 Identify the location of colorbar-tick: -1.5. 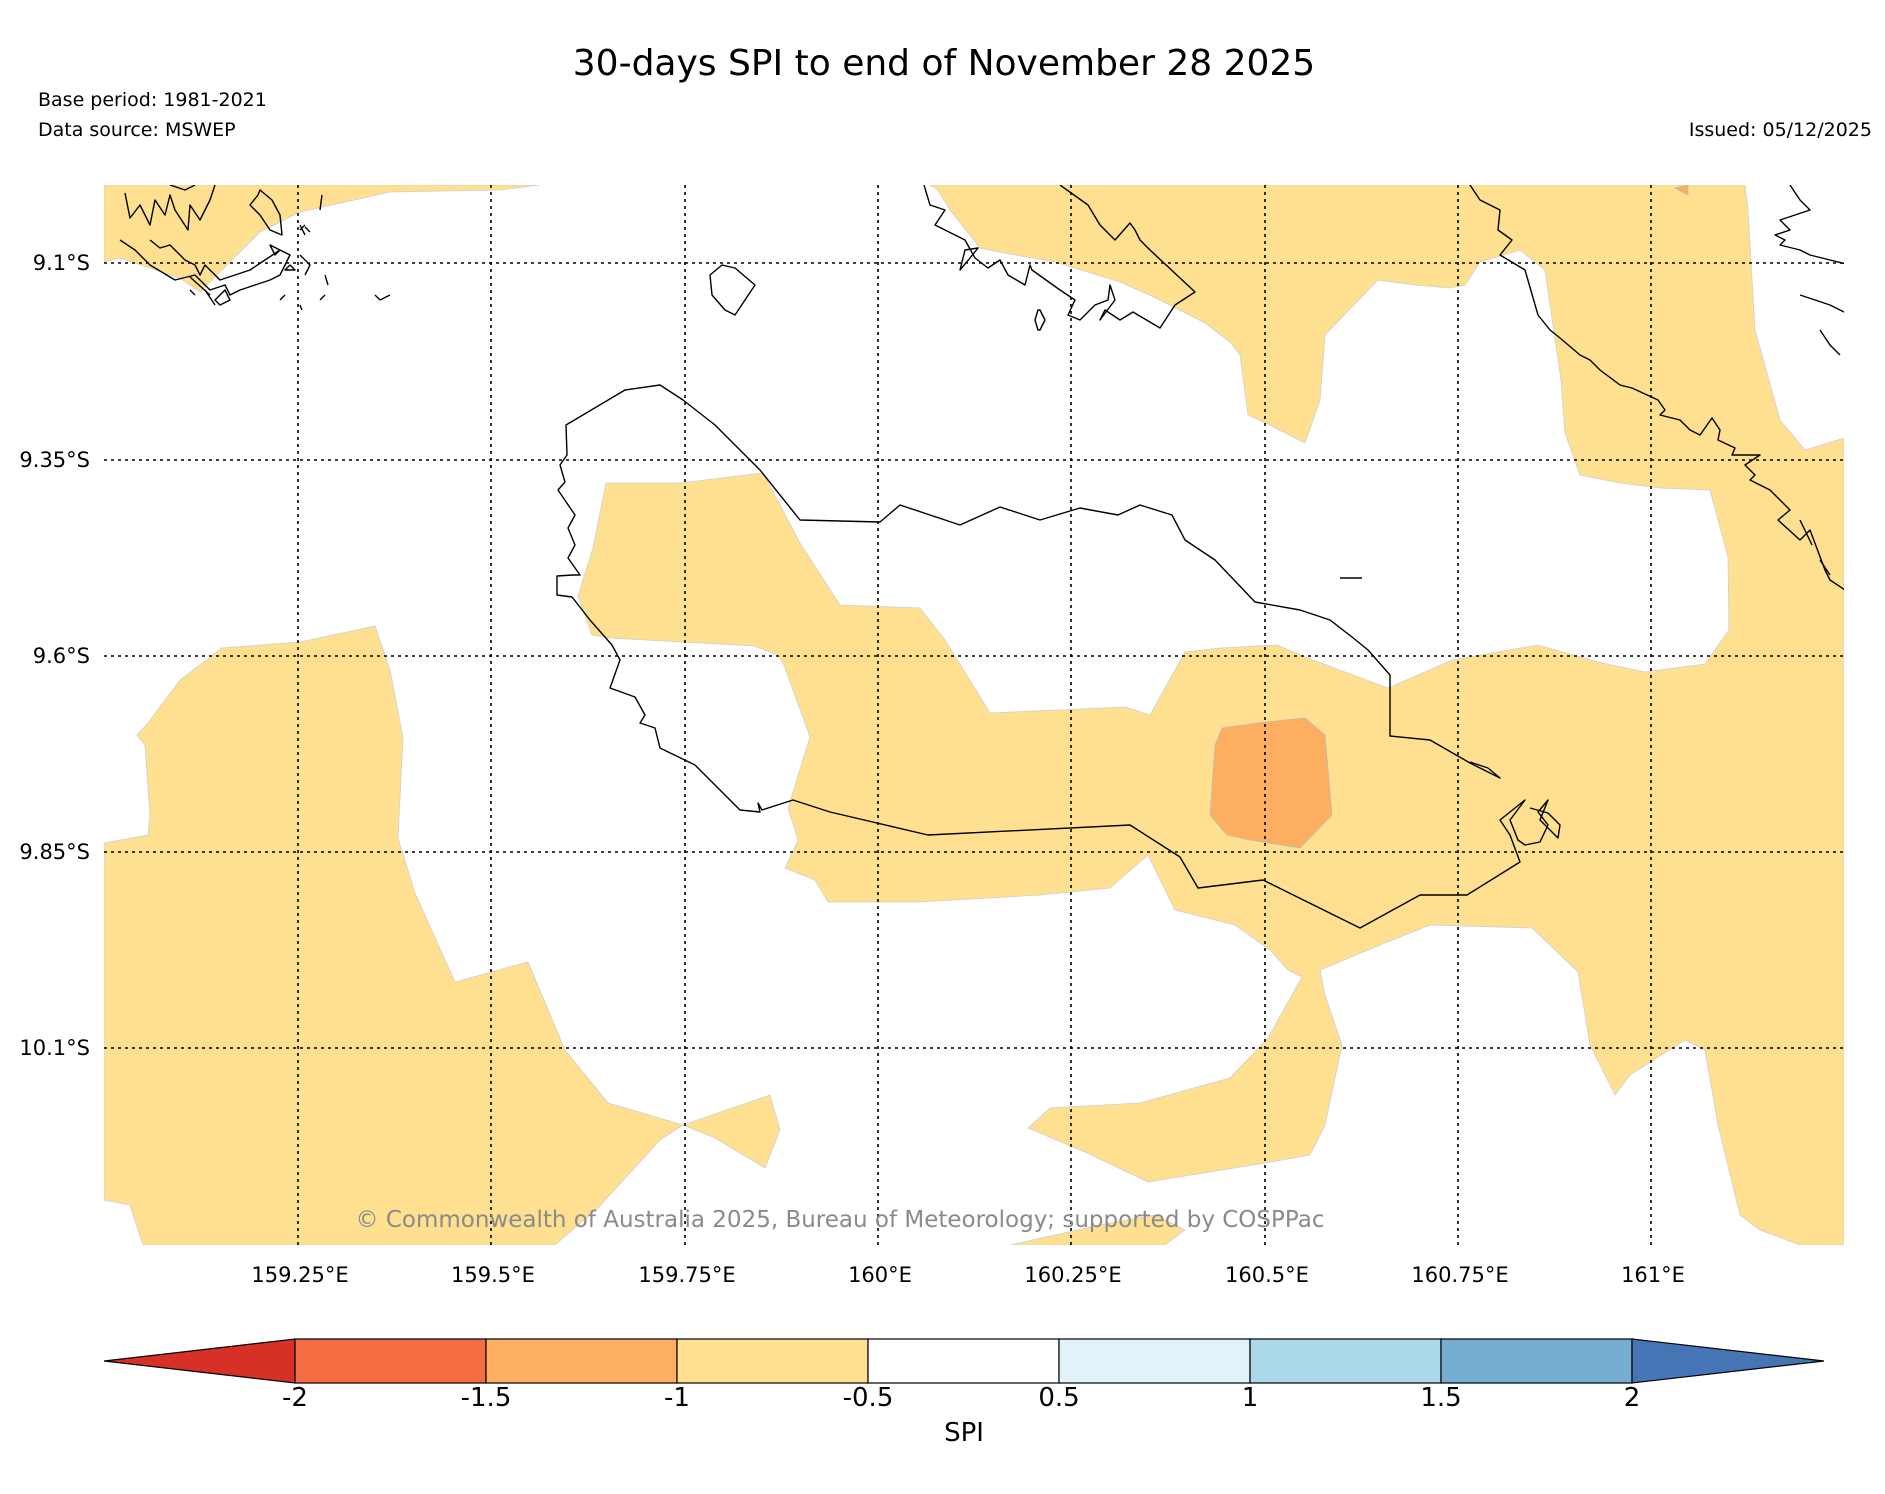
(486, 1398).